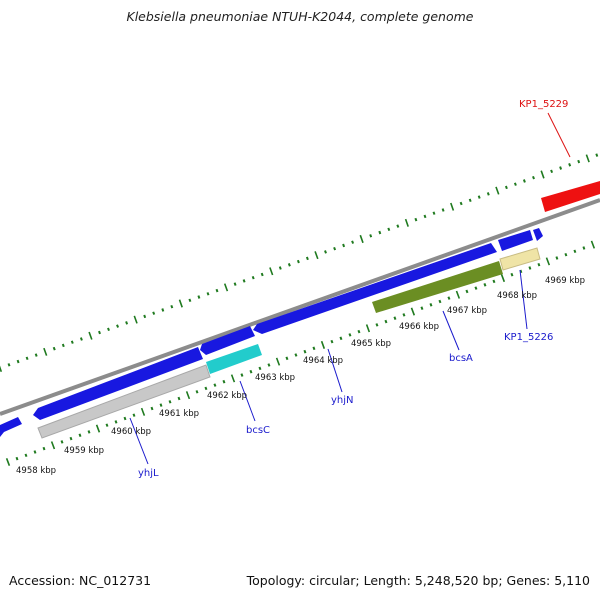 The height and width of the screenshot is (600, 600). Describe the element at coordinates (342, 400) in the screenshot. I see `gene-label-yhjN: yhjN` at that location.